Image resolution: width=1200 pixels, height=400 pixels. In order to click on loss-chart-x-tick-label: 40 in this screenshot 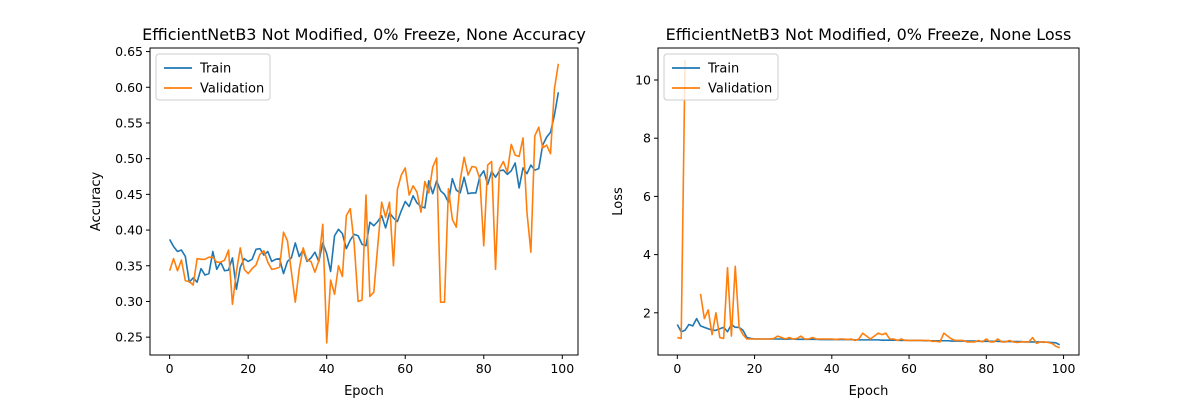, I will do `click(832, 368)`.